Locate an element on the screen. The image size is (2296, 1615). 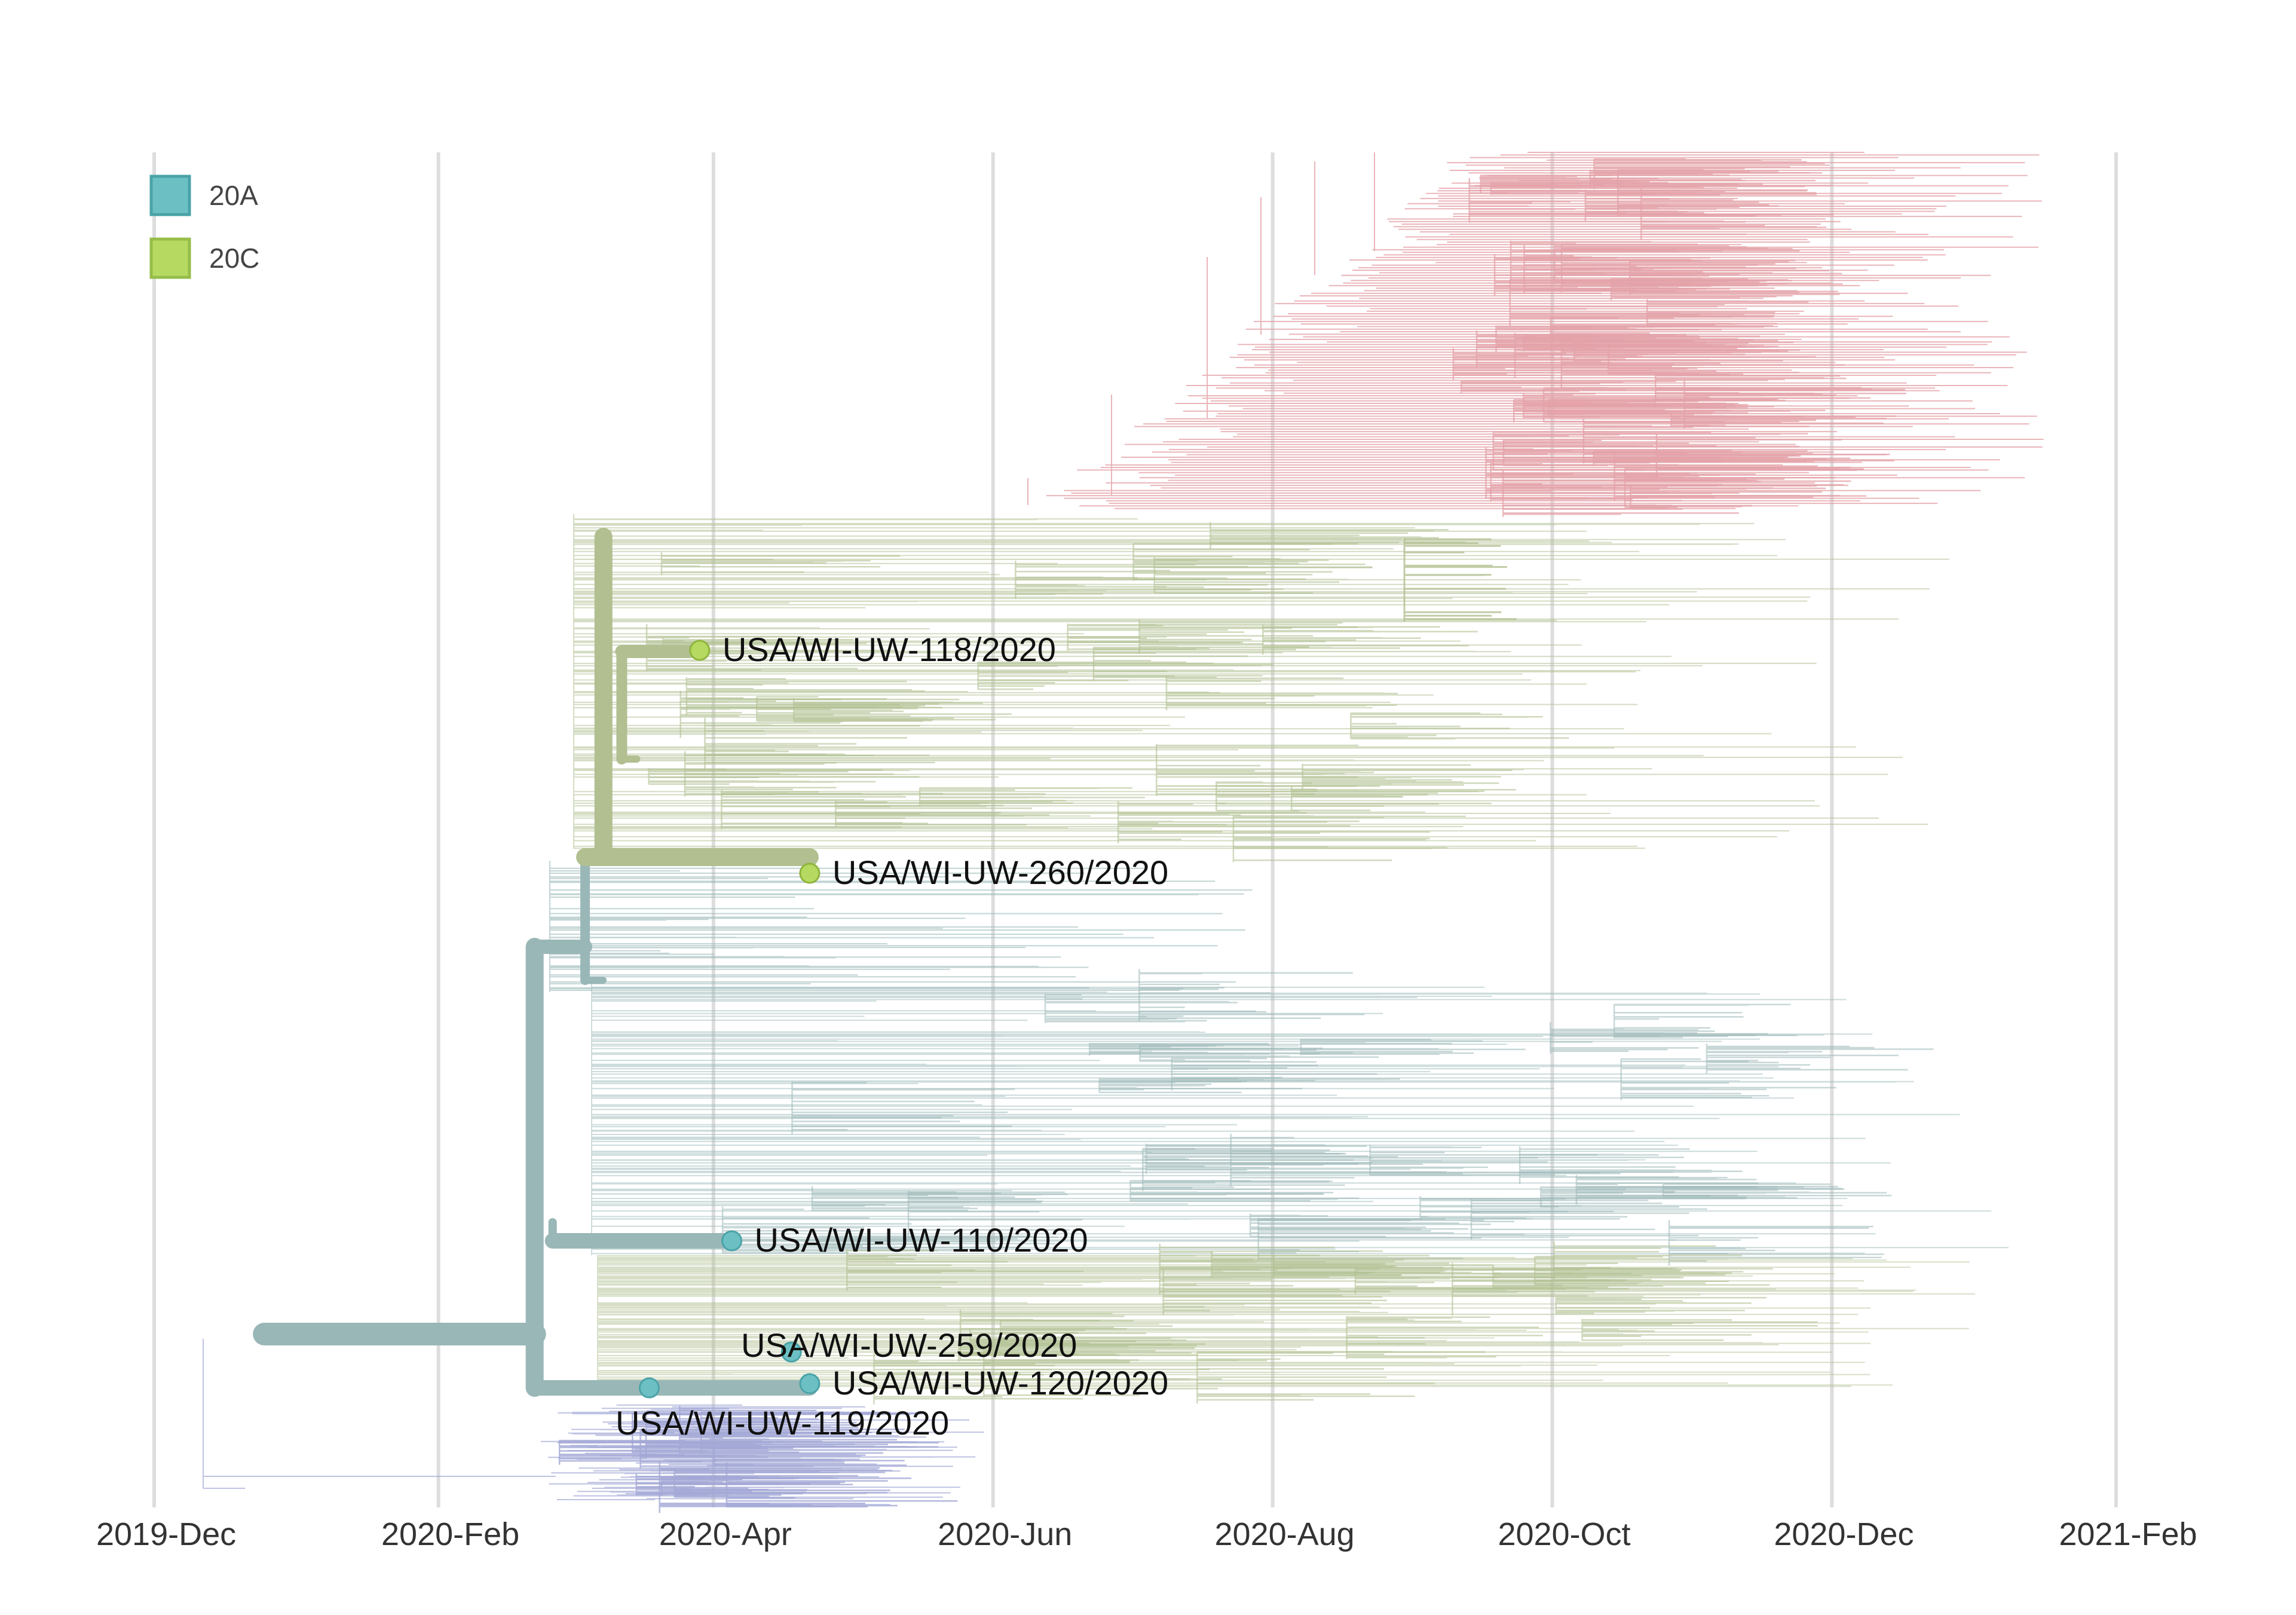
pink-clade-branches is located at coordinates (1535, 330).